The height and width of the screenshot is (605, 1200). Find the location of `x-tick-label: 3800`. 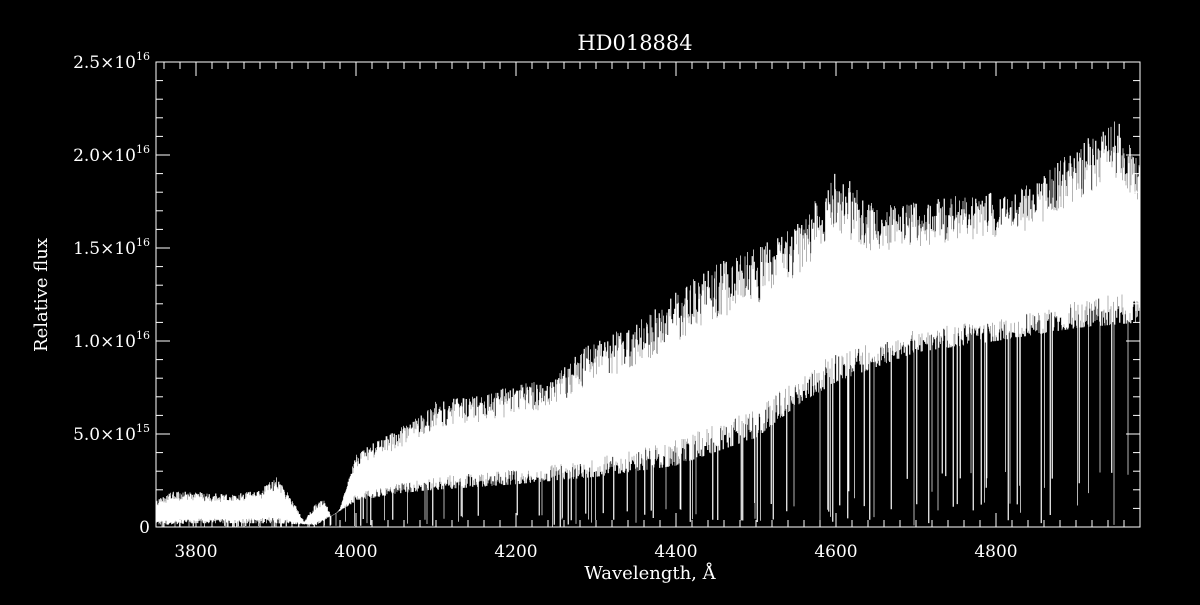

x-tick-label: 3800 is located at coordinates (195, 552).